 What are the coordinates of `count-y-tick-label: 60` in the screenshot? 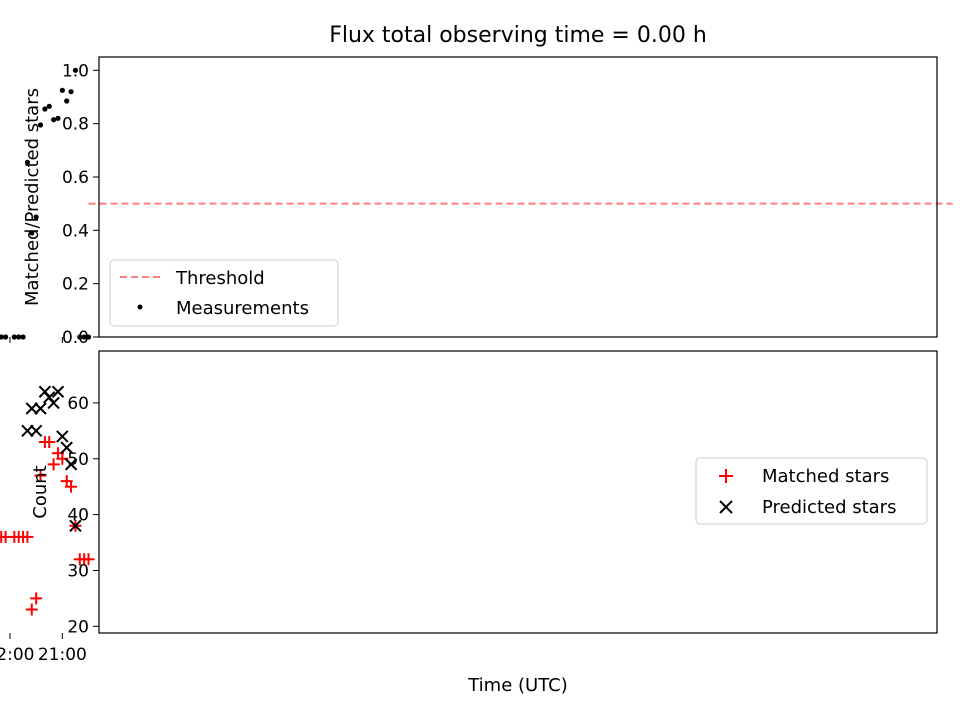 It's located at (78, 404).